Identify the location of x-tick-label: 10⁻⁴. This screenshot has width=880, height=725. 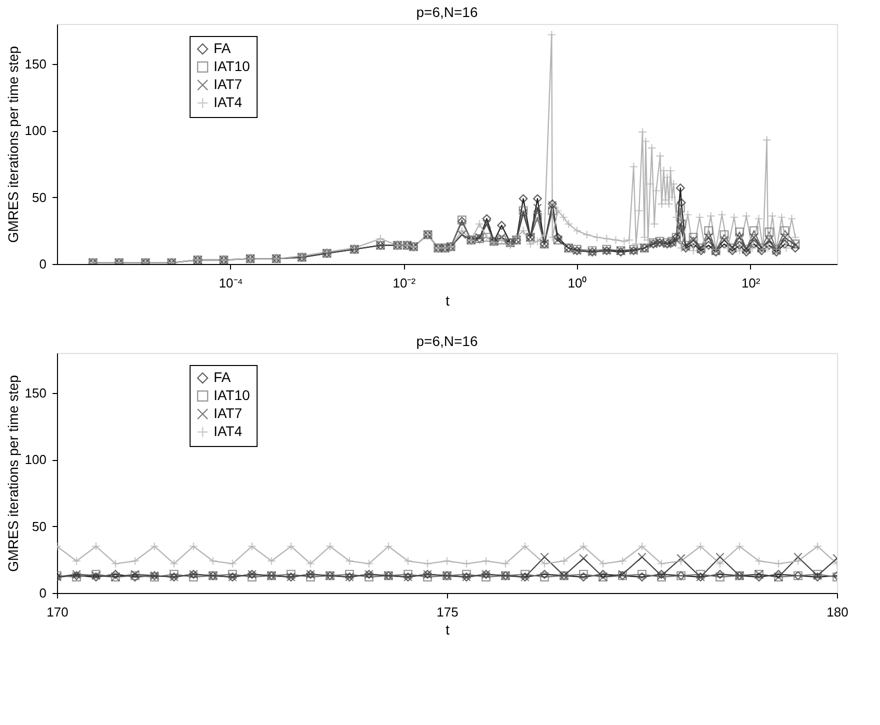
(230, 283).